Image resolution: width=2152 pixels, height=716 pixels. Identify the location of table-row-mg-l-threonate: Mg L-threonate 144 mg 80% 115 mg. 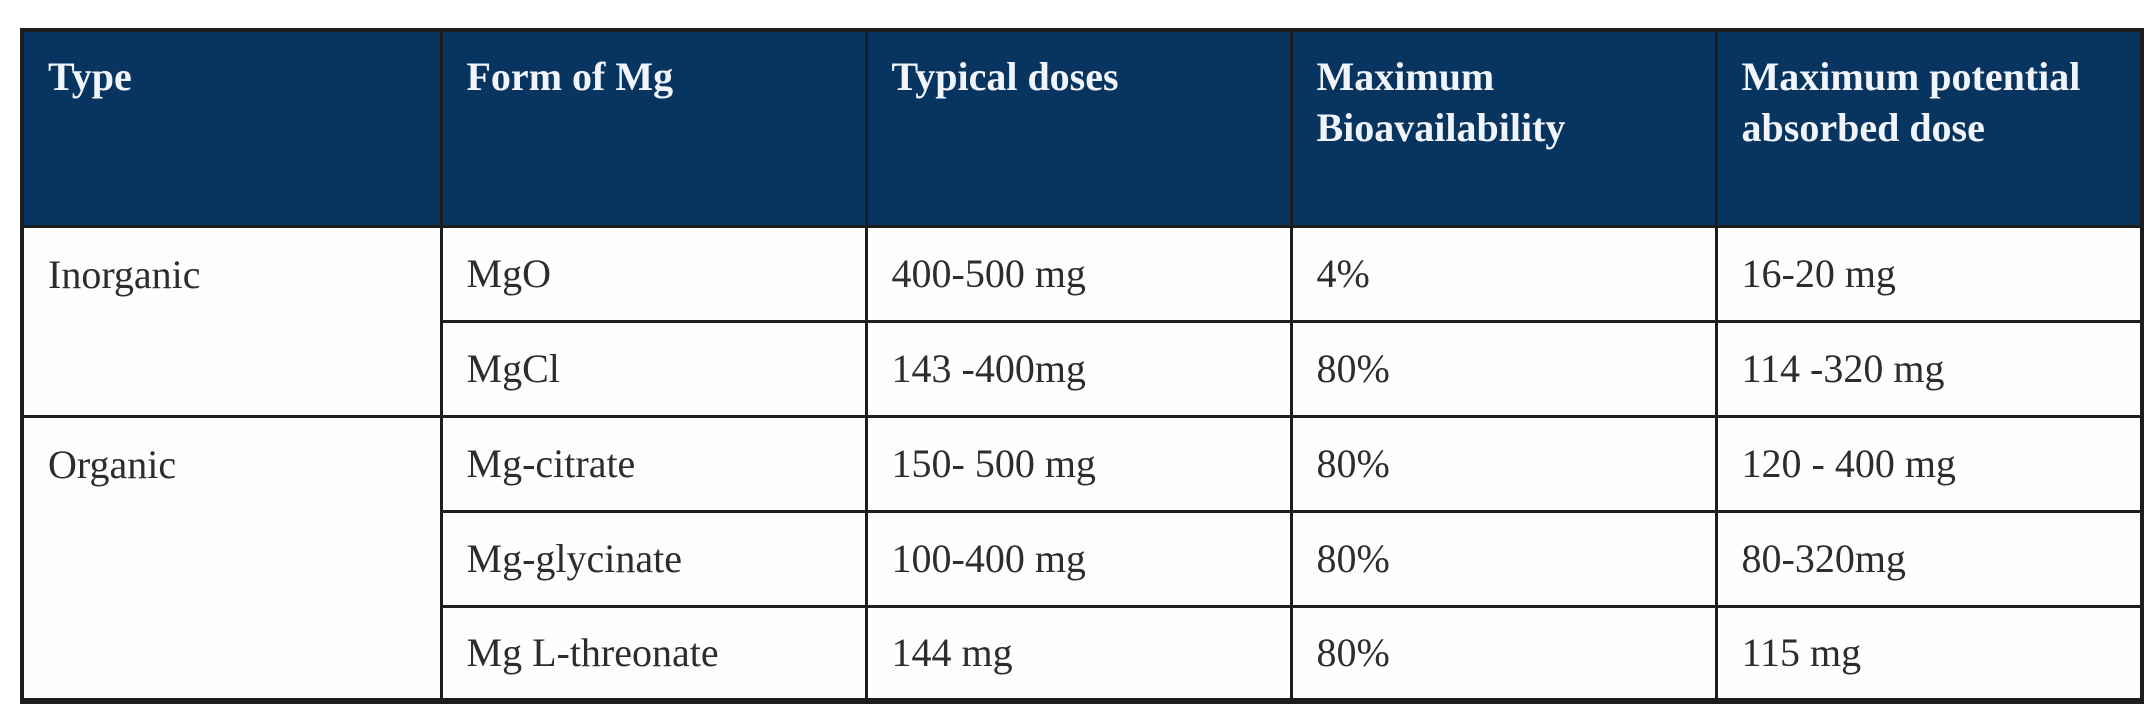
(1083, 653).